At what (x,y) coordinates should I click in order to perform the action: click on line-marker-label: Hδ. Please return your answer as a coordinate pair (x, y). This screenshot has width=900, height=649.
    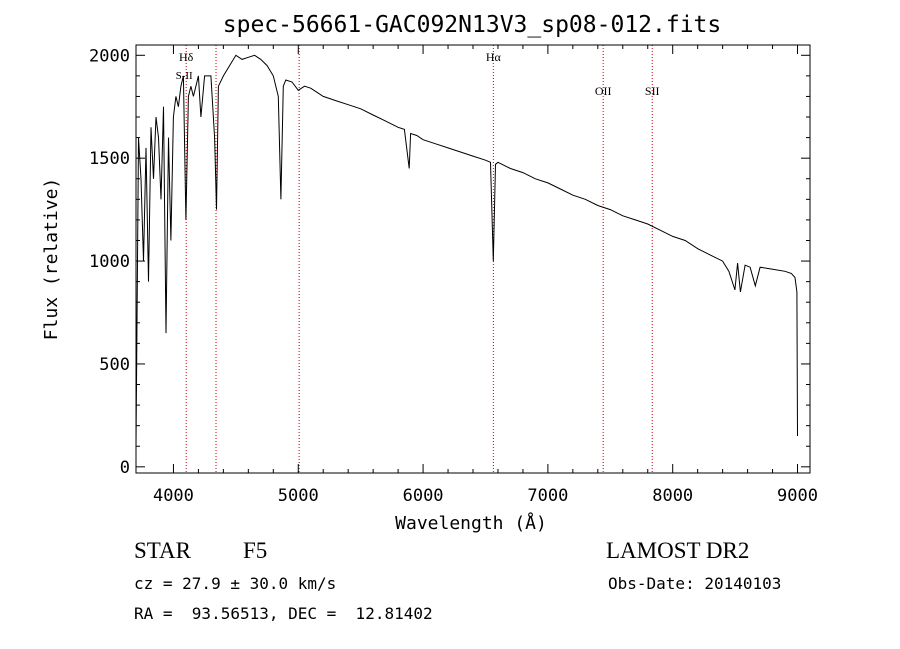
    Looking at the image, I should click on (186, 57).